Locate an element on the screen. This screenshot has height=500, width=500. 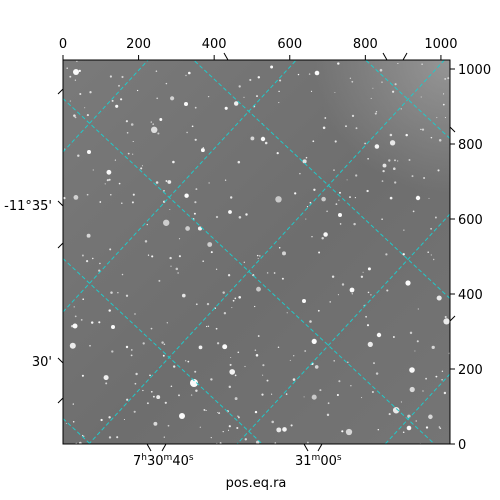
y-tick-label: 400 is located at coordinates (470, 295).